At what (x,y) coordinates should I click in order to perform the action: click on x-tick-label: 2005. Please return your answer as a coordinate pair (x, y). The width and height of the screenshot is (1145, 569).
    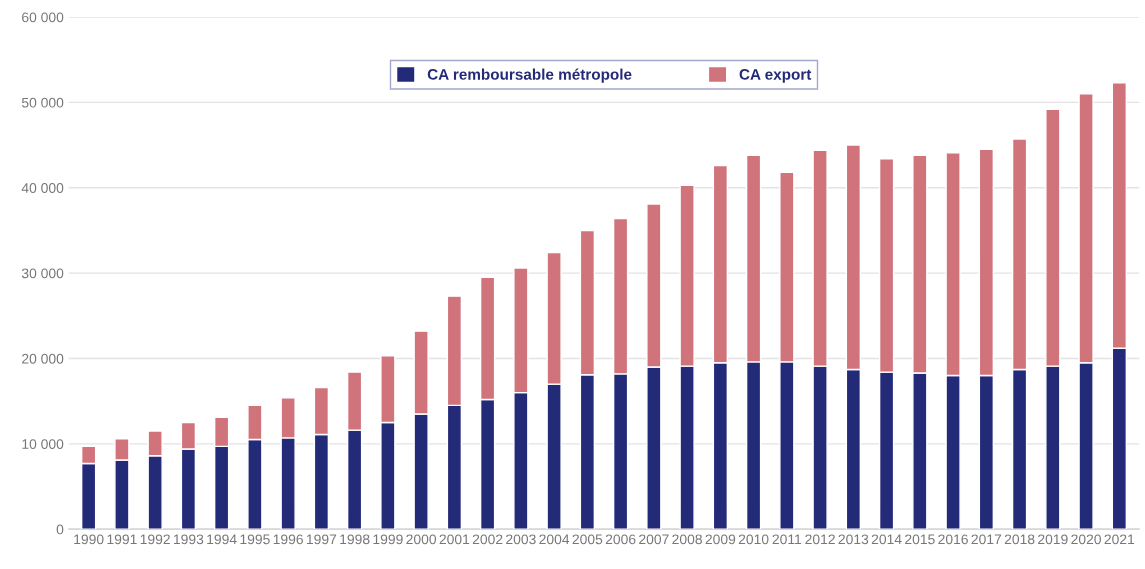
    Looking at the image, I should click on (587, 539).